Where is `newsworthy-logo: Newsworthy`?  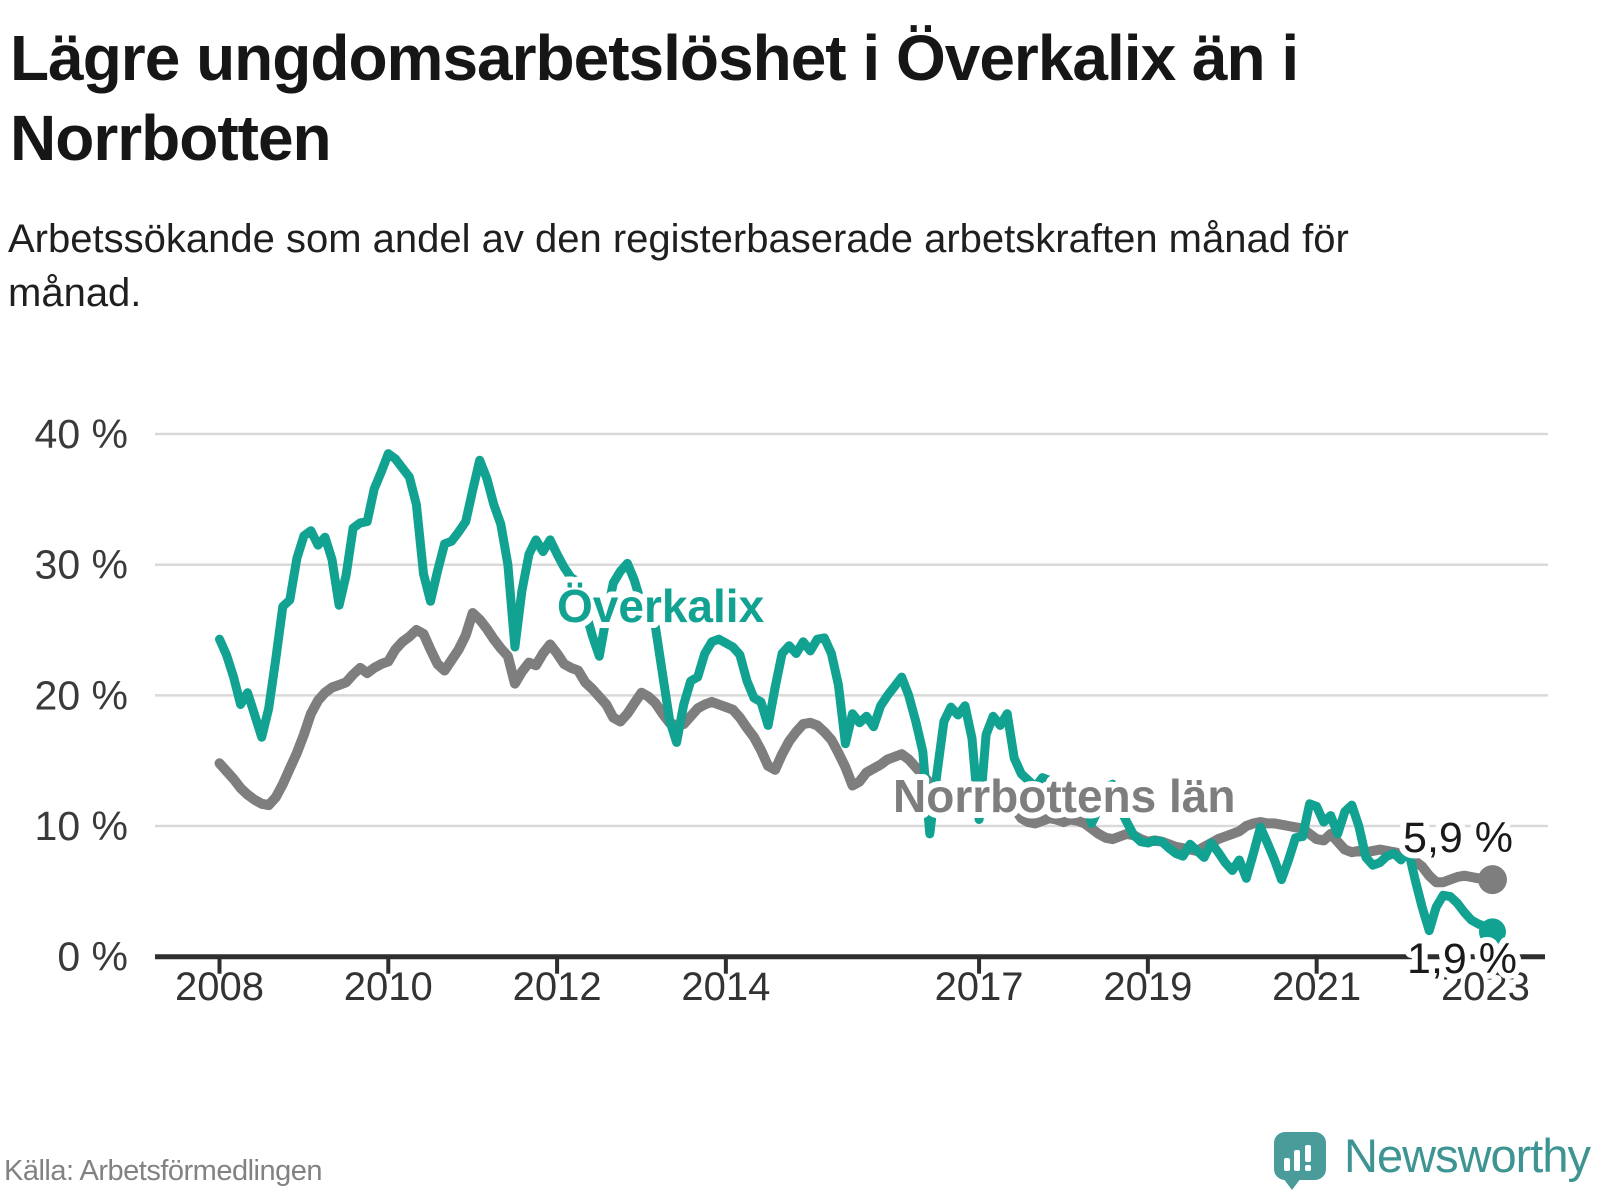 newsworthy-logo: Newsworthy is located at coordinates (1432, 1159).